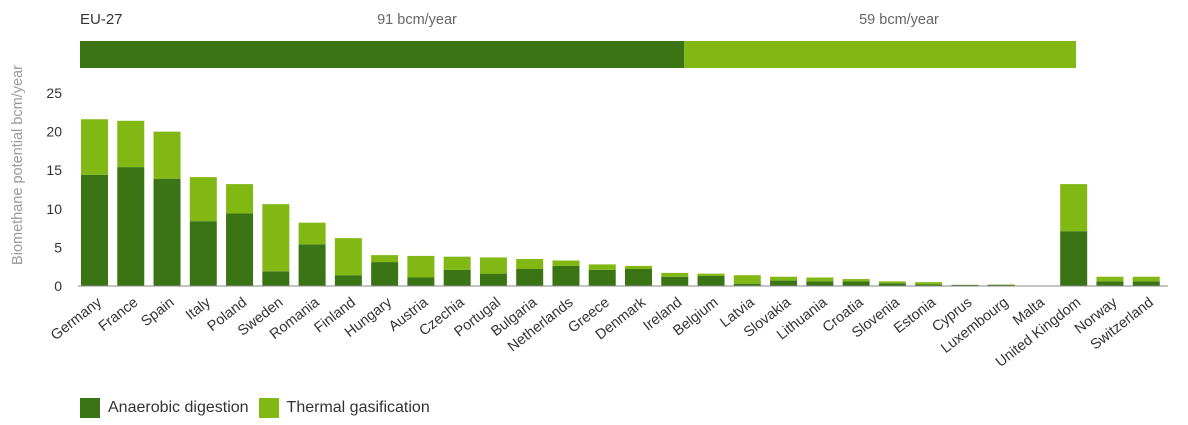 Image resolution: width=1188 pixels, height=425 pixels. What do you see at coordinates (240, 249) in the screenshot?
I see `bar-anaerobic-poland` at bounding box center [240, 249].